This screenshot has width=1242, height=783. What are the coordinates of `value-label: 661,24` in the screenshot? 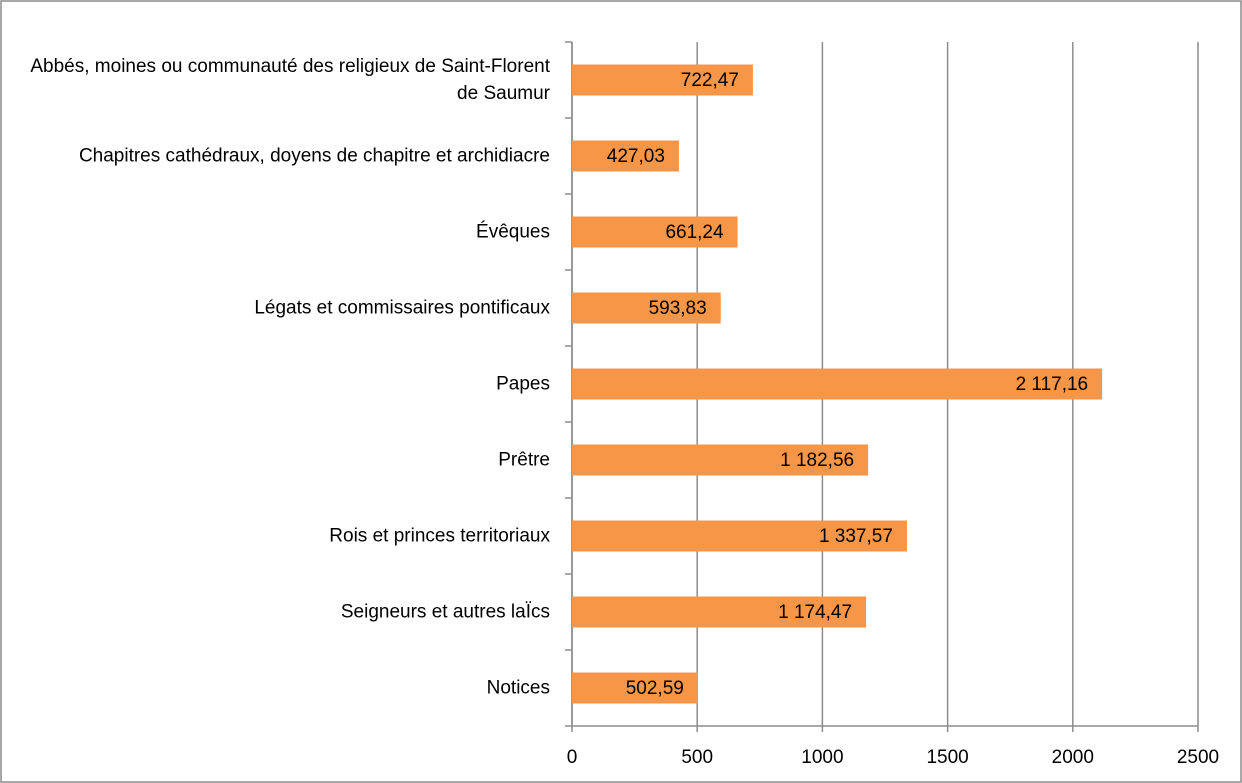 It's located at (694, 232).